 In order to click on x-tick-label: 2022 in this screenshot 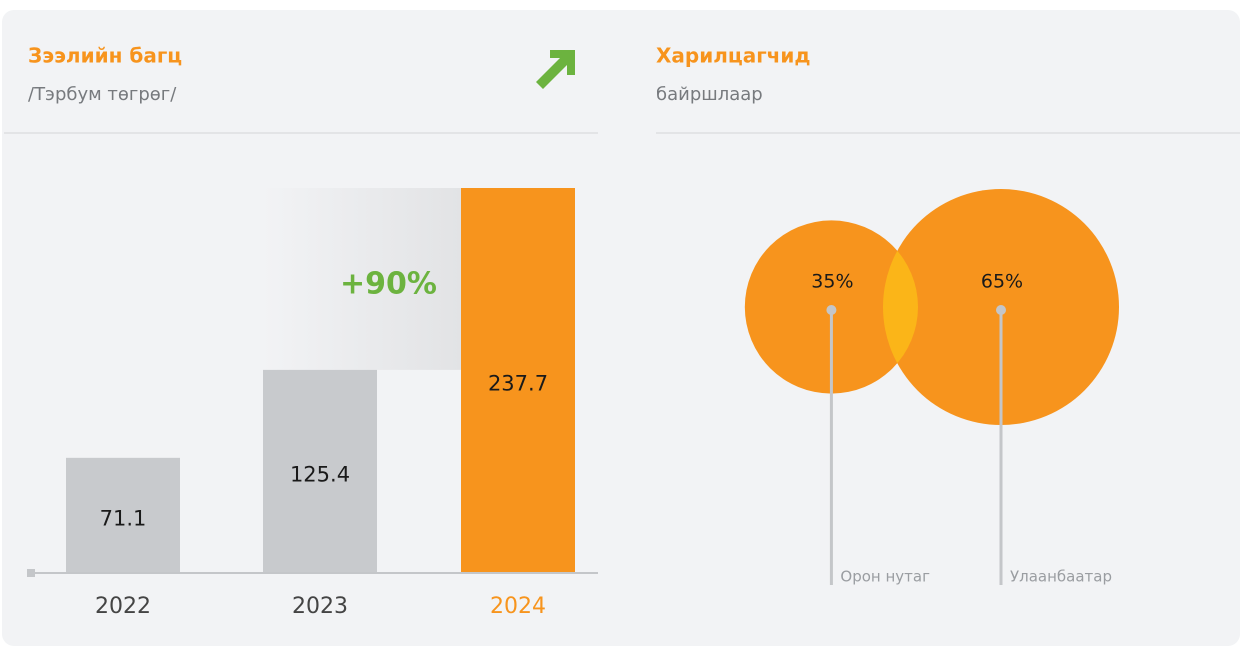, I will do `click(123, 606)`.